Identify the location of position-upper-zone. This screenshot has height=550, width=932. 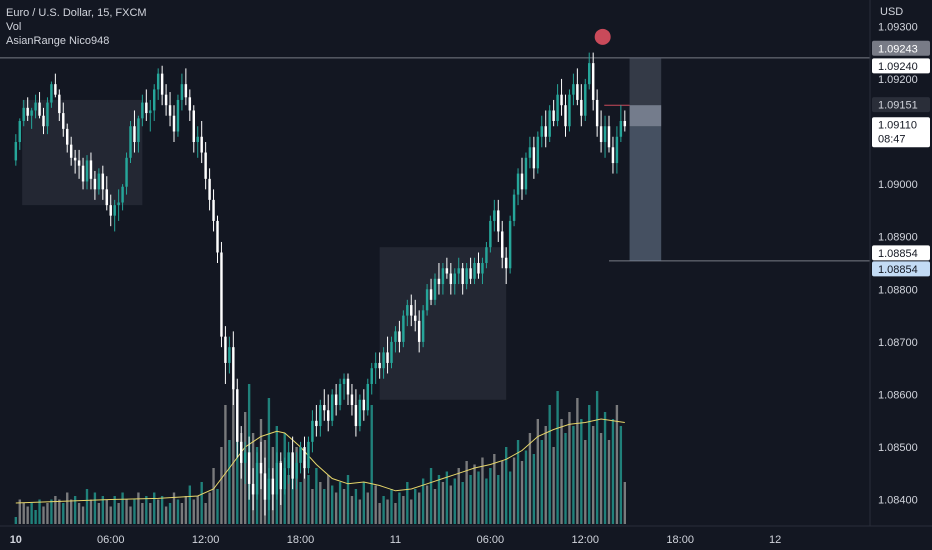
(645, 92).